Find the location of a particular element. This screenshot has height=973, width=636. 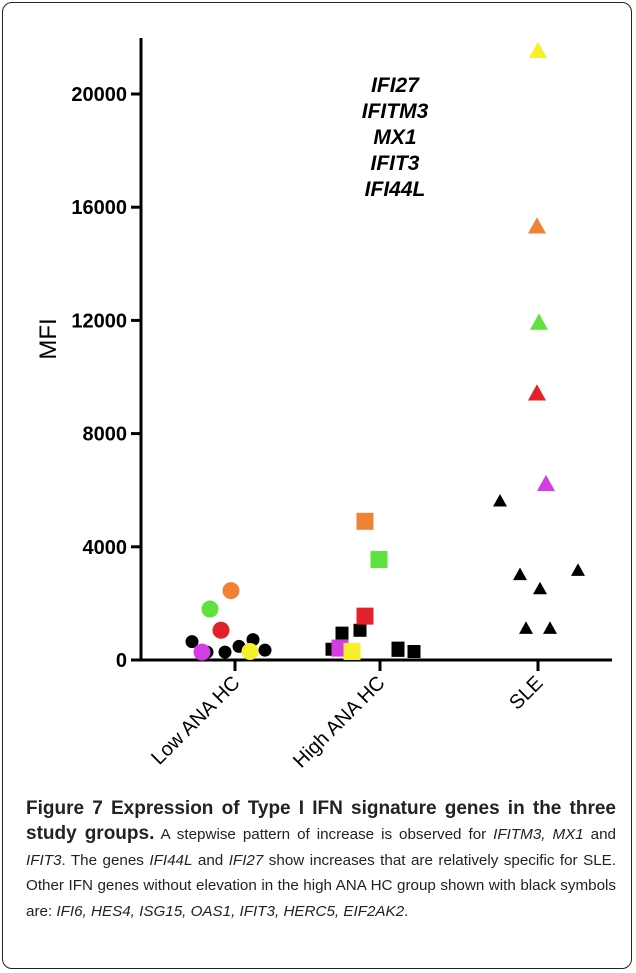

legend-label-ifit3: IFIT3 is located at coordinates (394, 163).